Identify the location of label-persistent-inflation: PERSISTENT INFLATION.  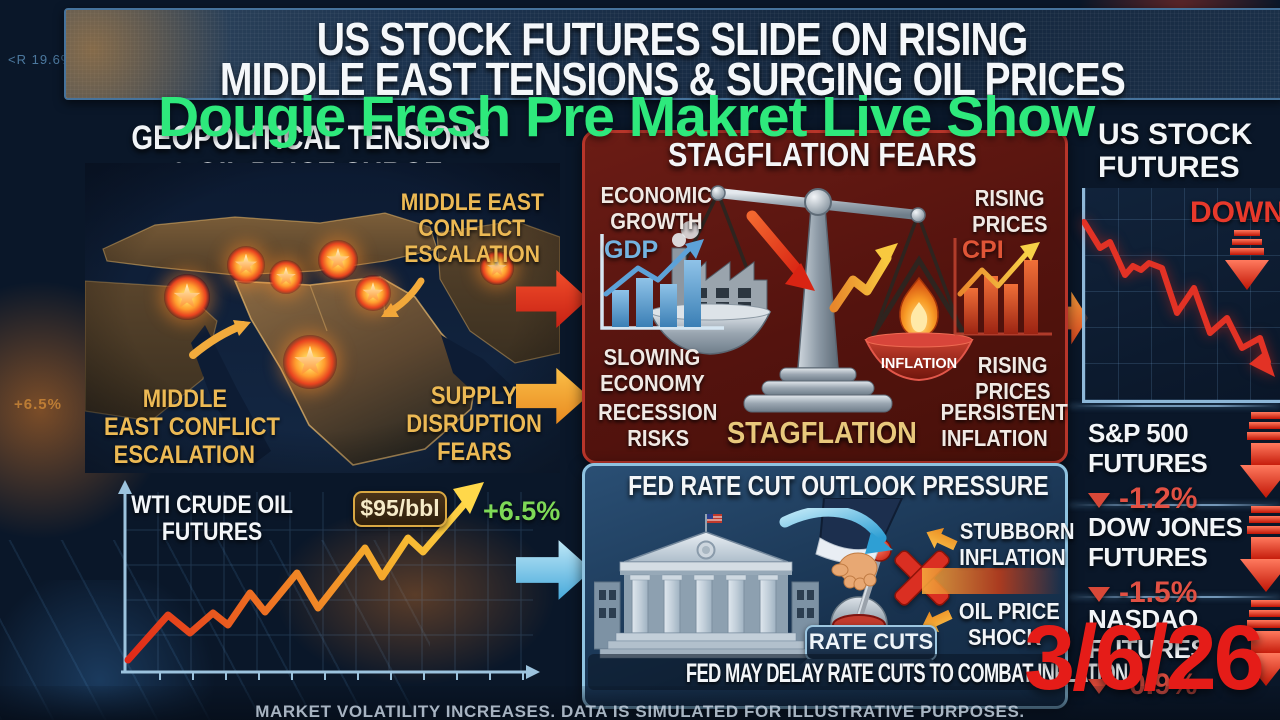
(1004, 425).